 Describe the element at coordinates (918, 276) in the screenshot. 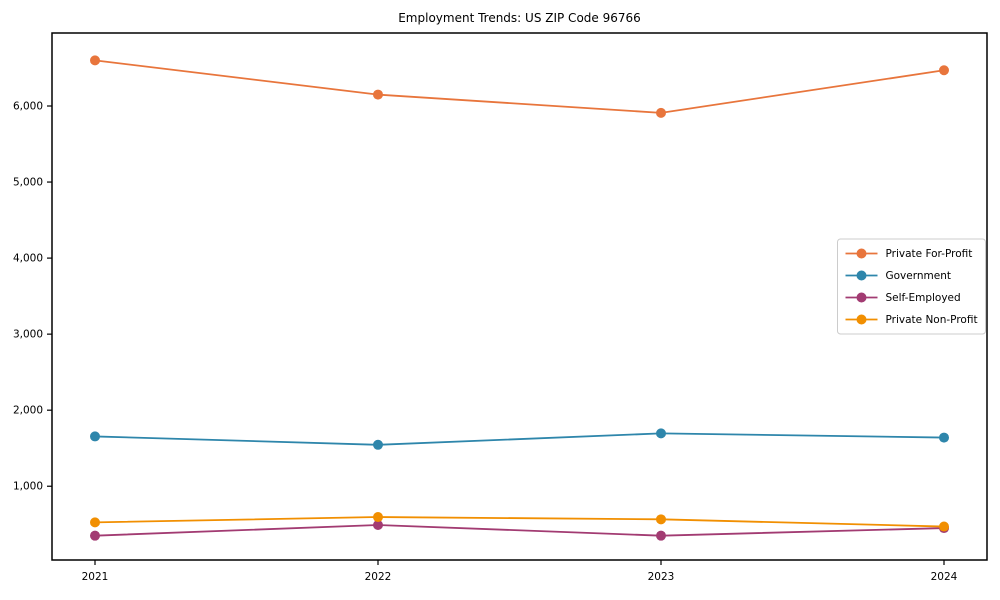

I see `legend-label: Government` at that location.